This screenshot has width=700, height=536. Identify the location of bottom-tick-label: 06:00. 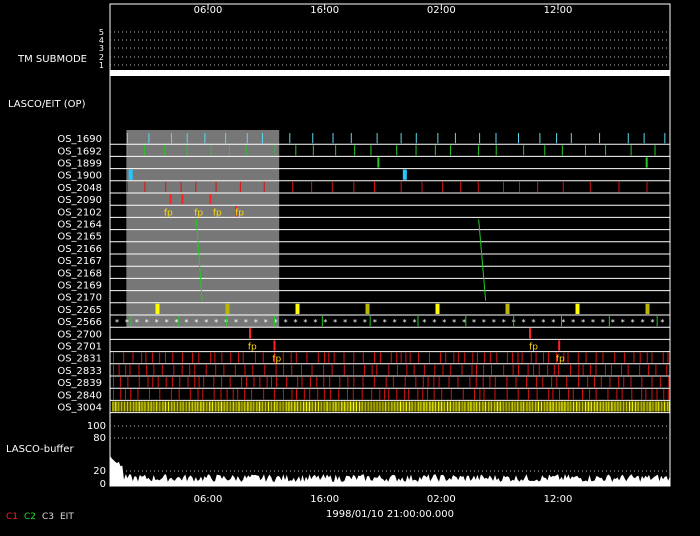
(208, 499).